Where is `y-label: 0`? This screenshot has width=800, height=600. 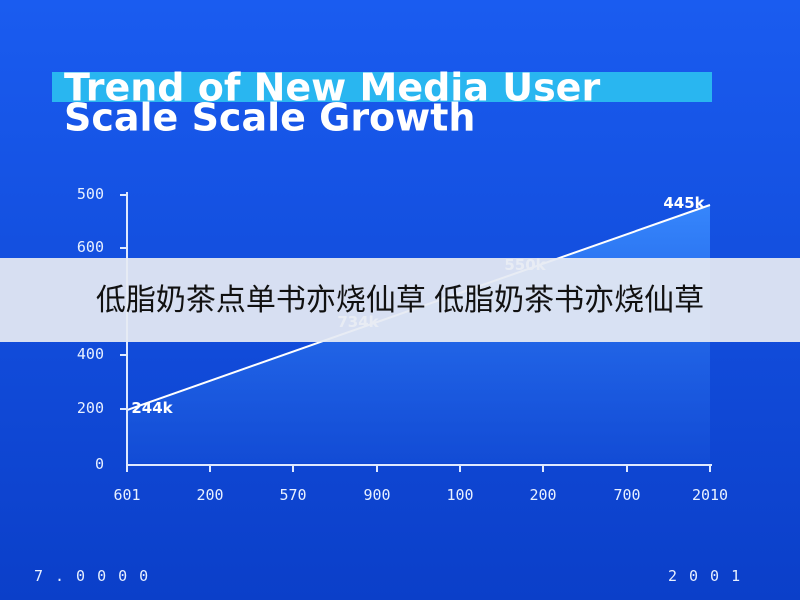
y-label: 0 is located at coordinates (99, 464).